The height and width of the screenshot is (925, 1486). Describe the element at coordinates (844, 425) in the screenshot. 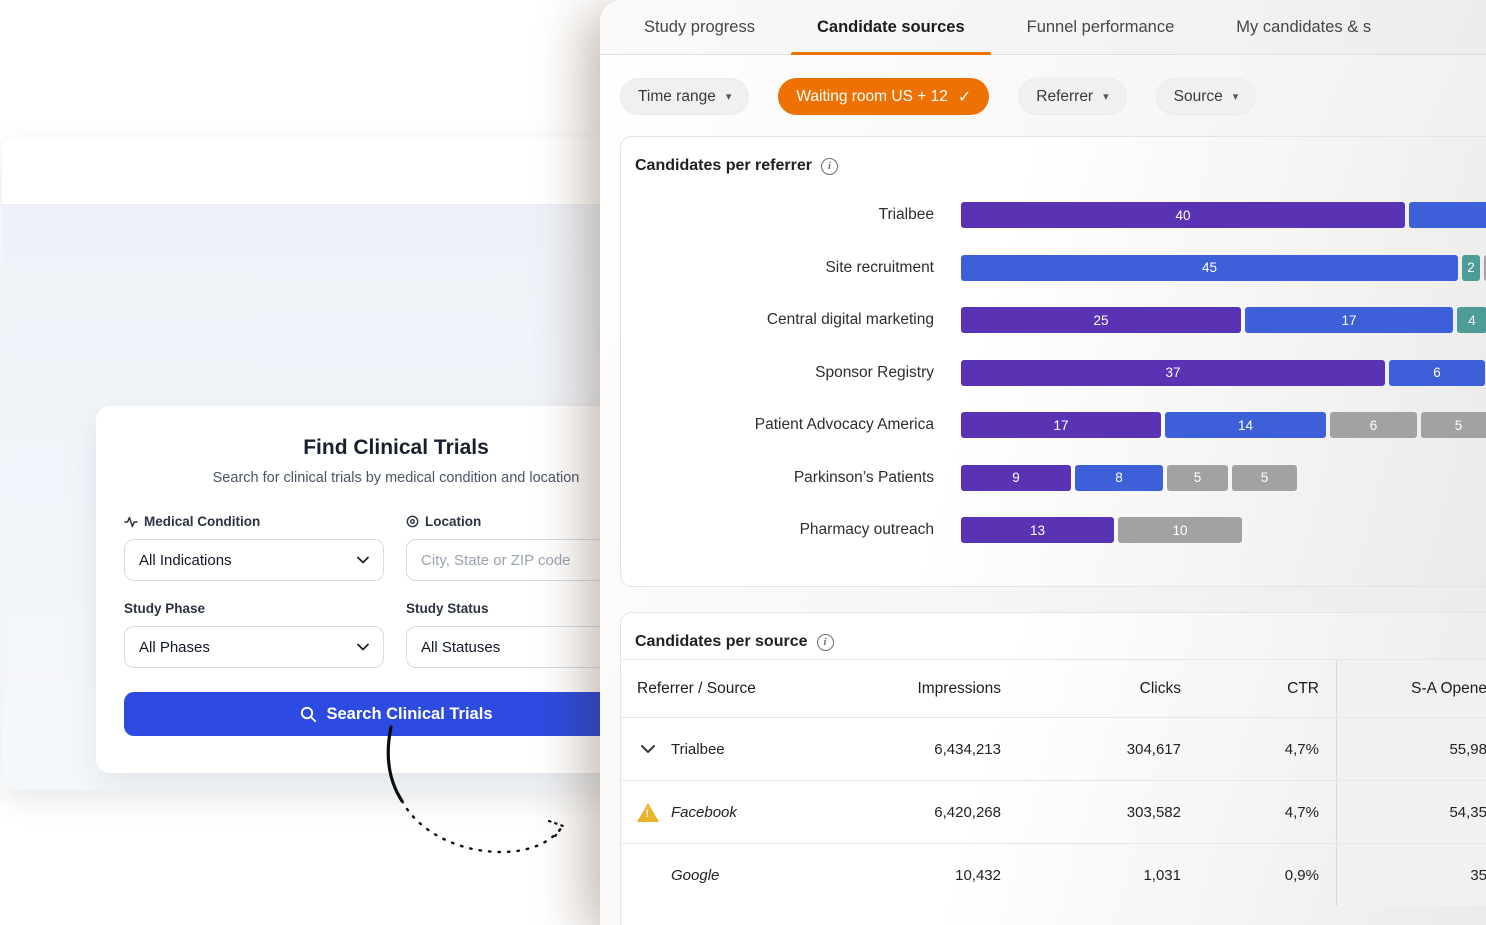

I see `chart-row-label: Patient Advocacy America` at that location.